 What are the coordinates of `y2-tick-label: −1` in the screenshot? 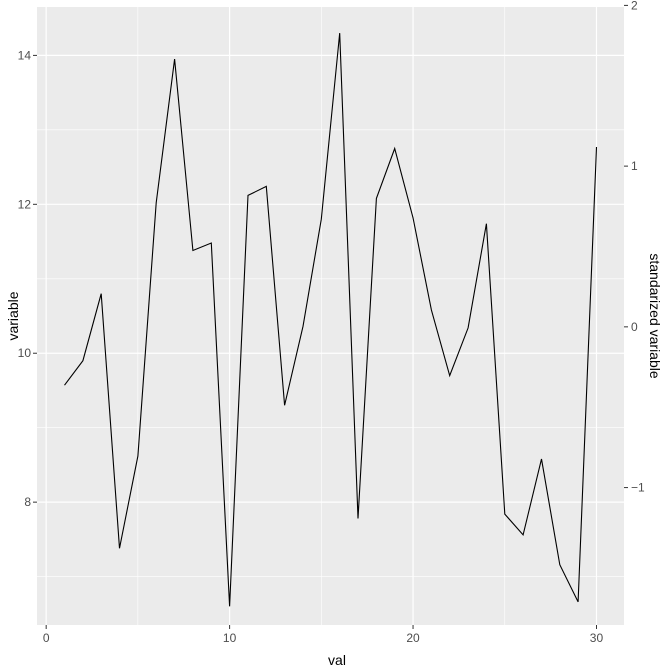 It's located at (638, 488).